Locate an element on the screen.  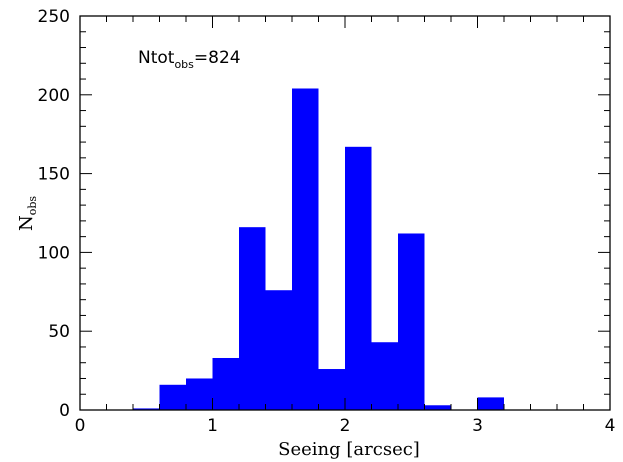
annotation-value: =824 is located at coordinates (217, 58).